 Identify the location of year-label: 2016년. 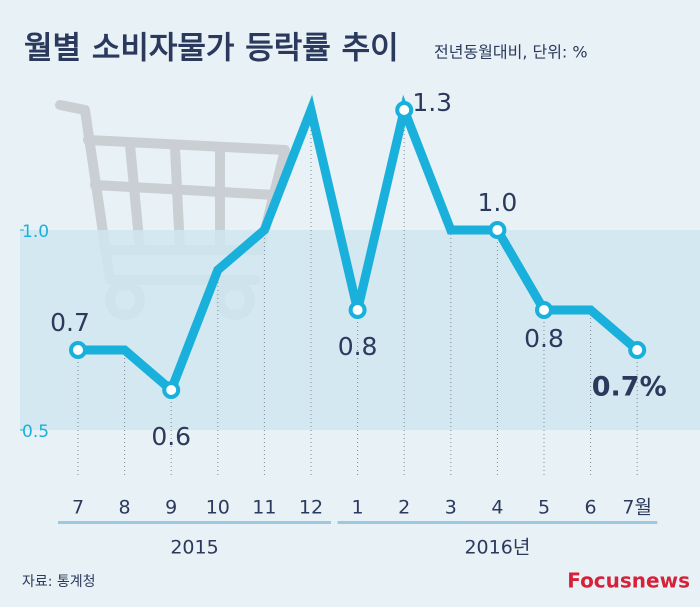
(497, 548).